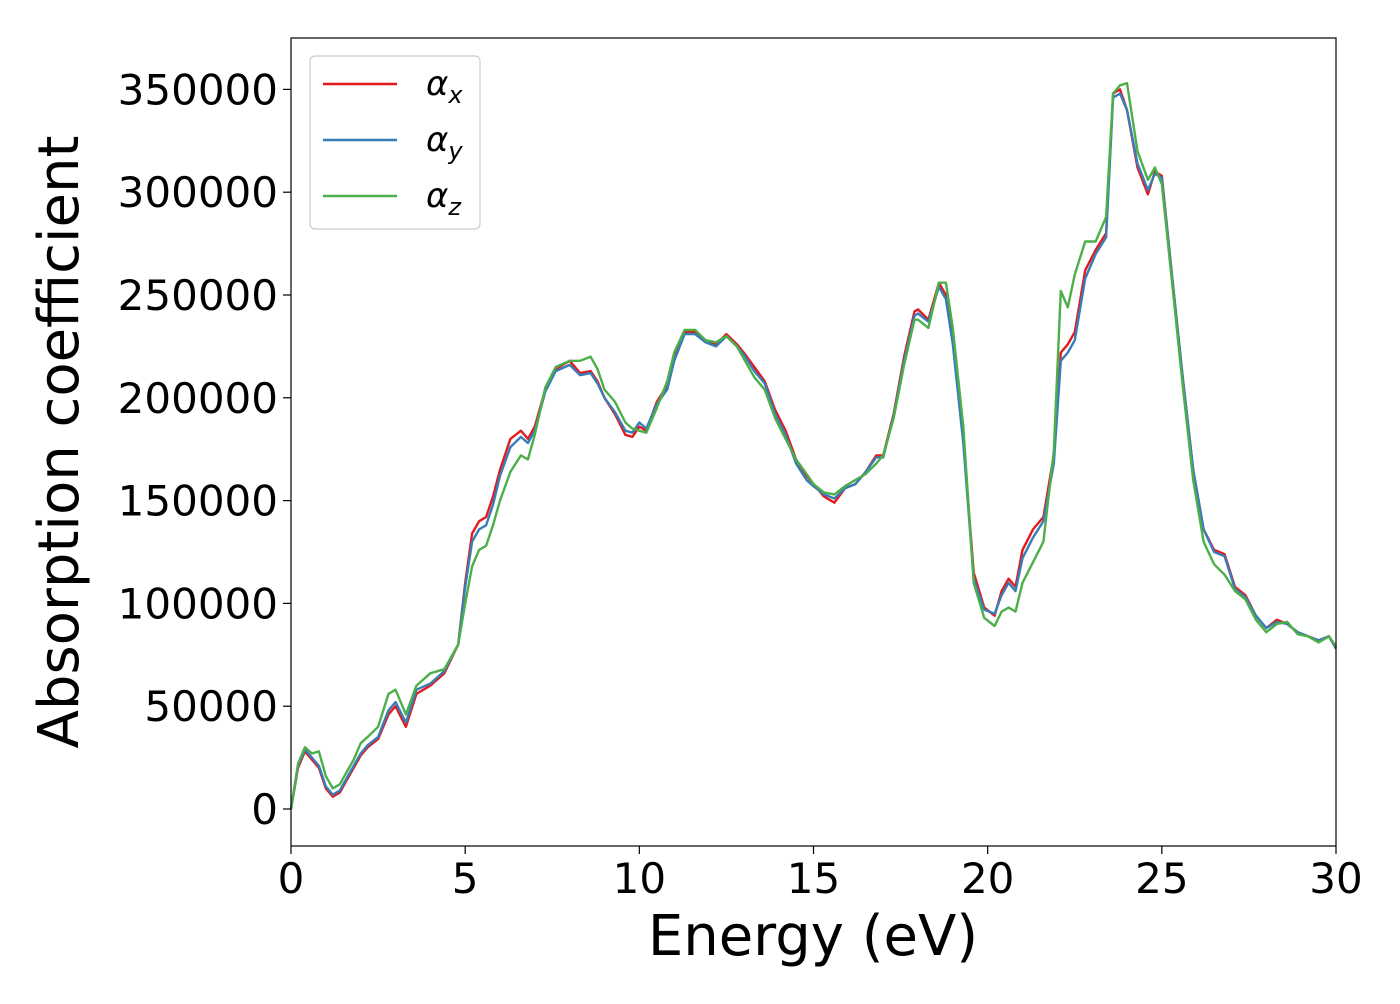  I want to click on y-tick-label: 0, so click(264, 809).